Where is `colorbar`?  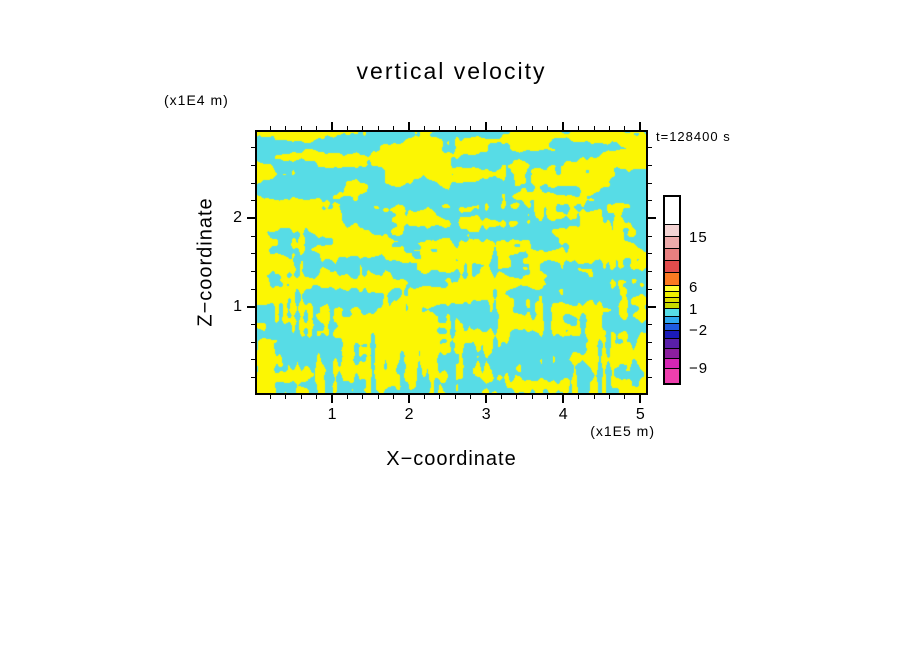
colorbar is located at coordinates (672, 290).